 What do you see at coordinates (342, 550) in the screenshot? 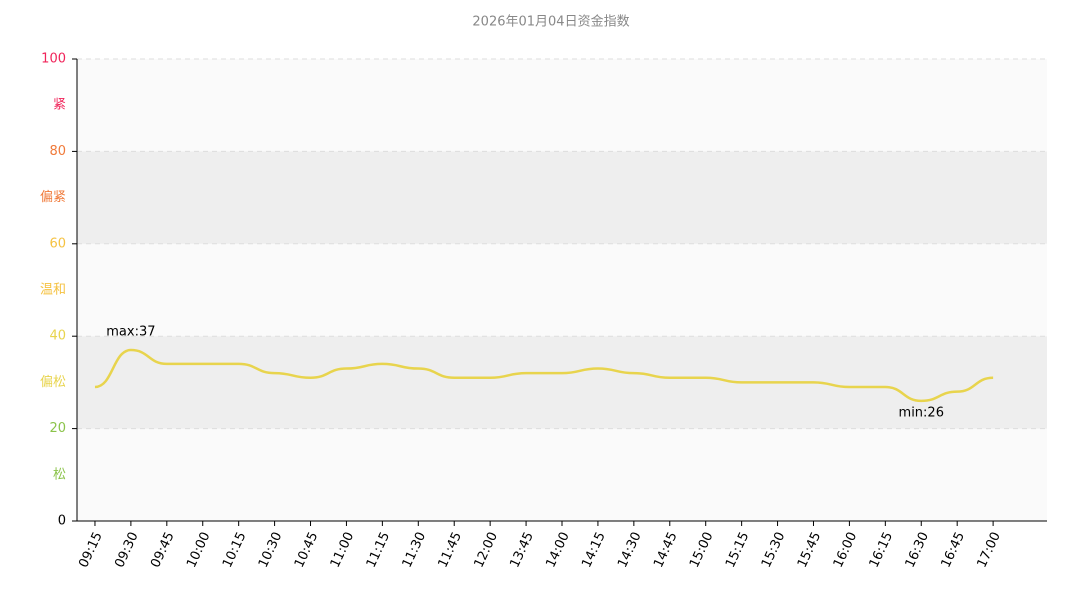
I see `x-tick-label: 11:00` at bounding box center [342, 550].